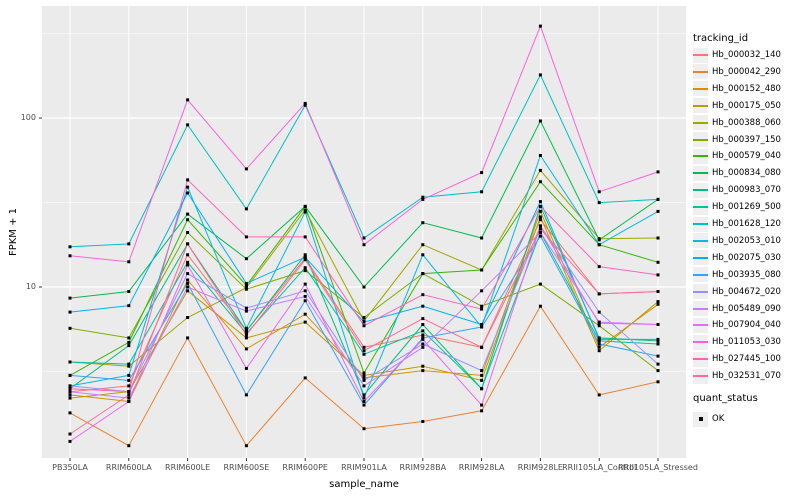 This screenshot has width=800, height=500. Describe the element at coordinates (746, 88) in the screenshot. I see `legend-item-label: Hb_000152_480` at that location.